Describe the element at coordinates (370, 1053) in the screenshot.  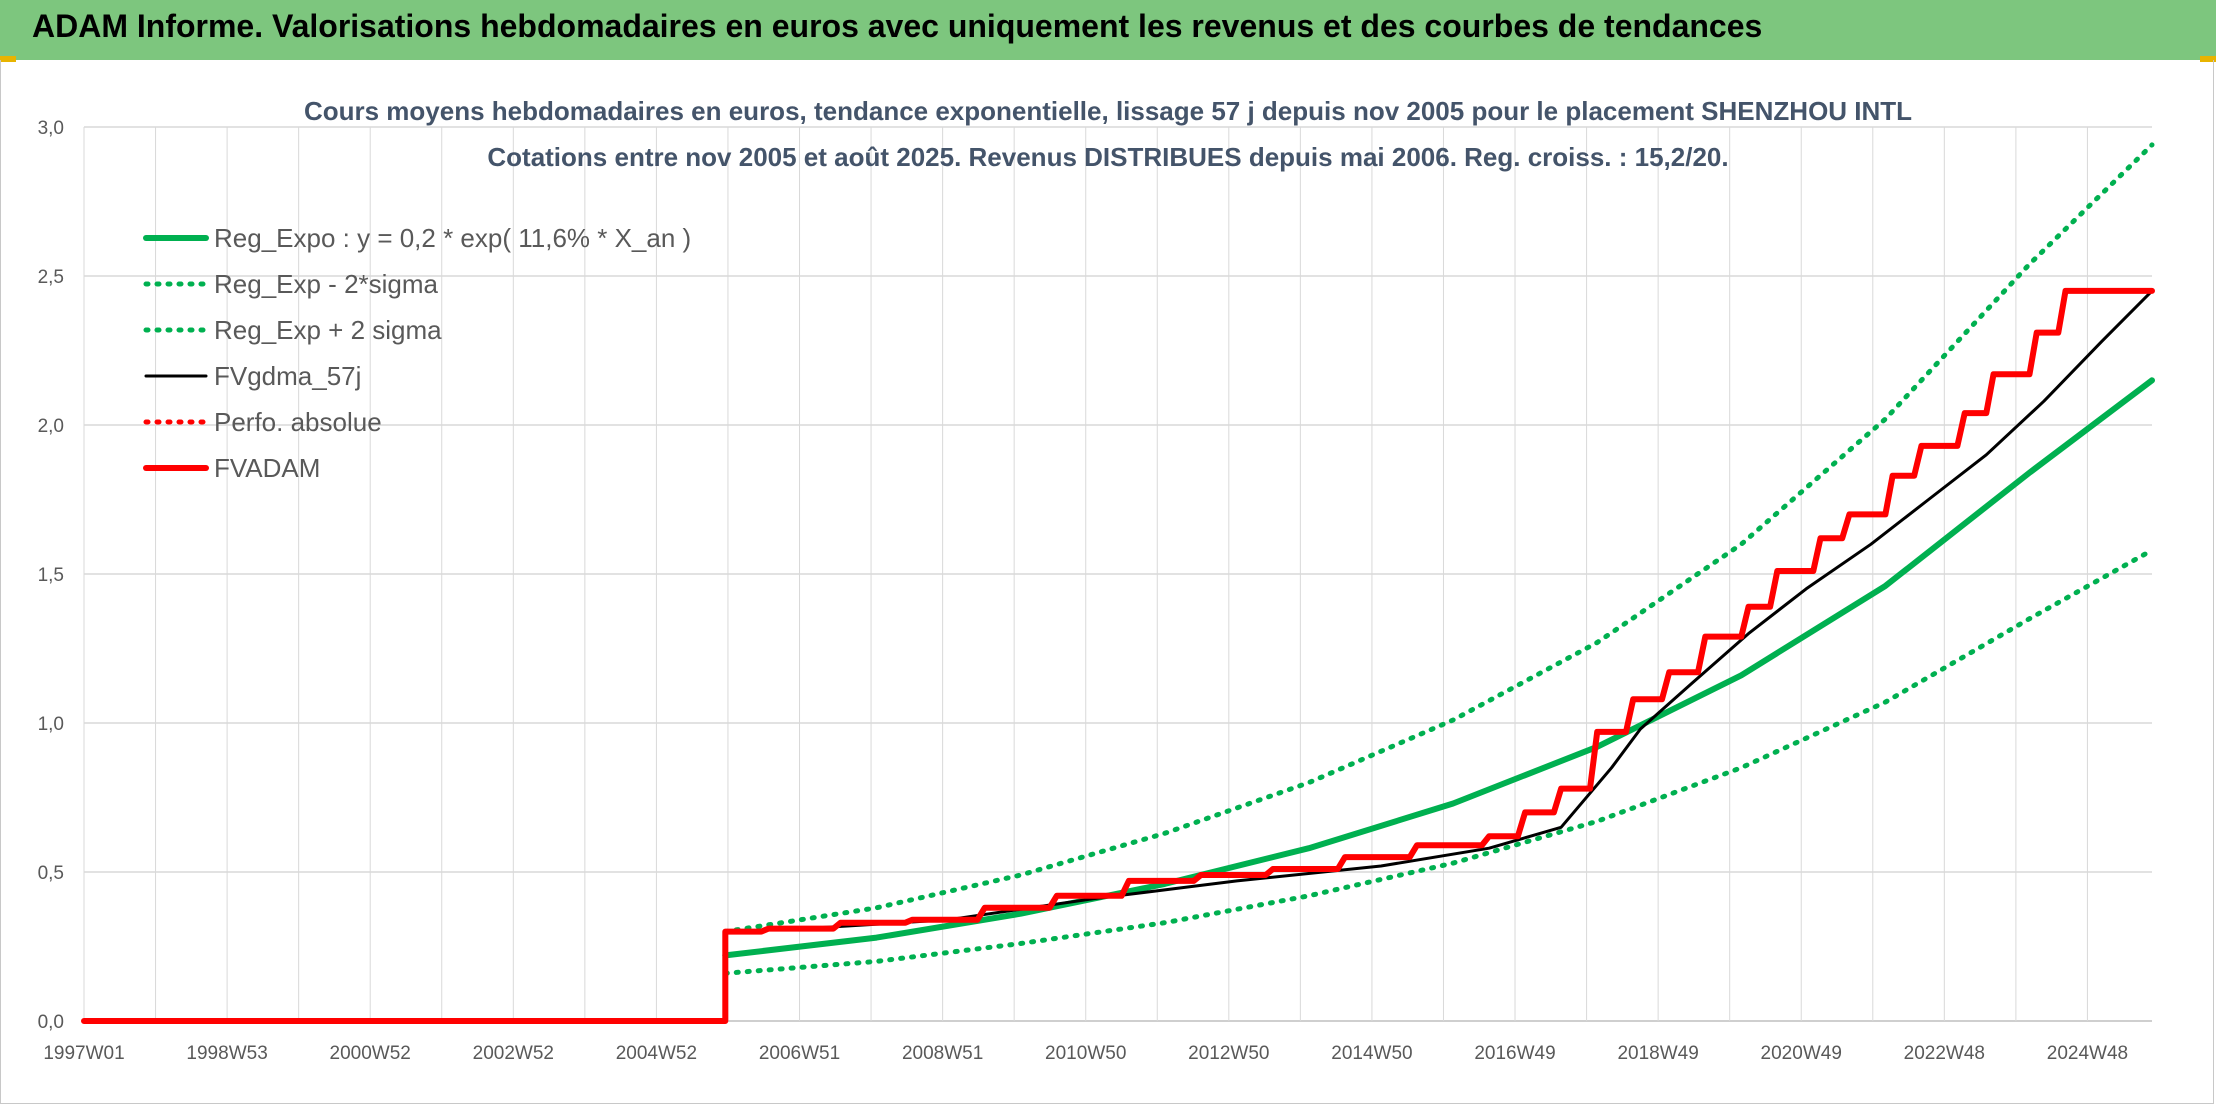
I see `x-tick-label: 2000W52` at that location.